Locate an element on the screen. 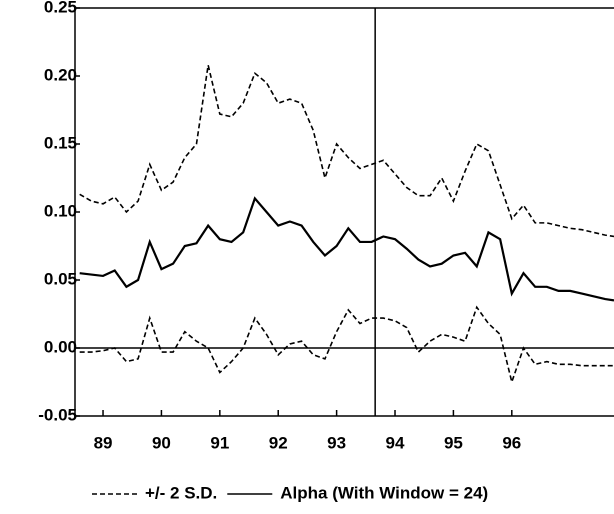 The image size is (614, 514). x-tick-label: 89 is located at coordinates (103, 442).